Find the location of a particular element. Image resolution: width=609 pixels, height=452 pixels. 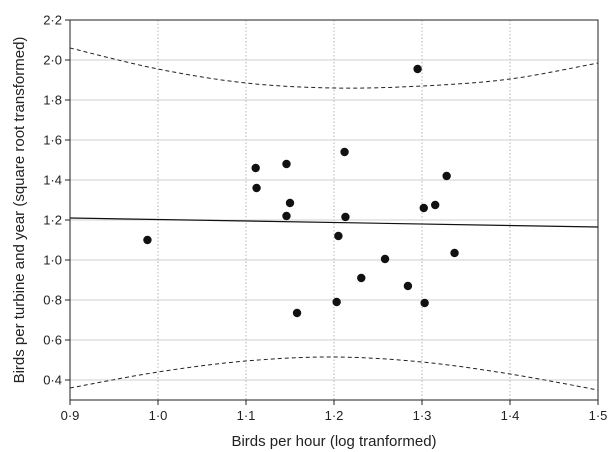

y-tick-label: 1·6 is located at coordinates (52, 140).